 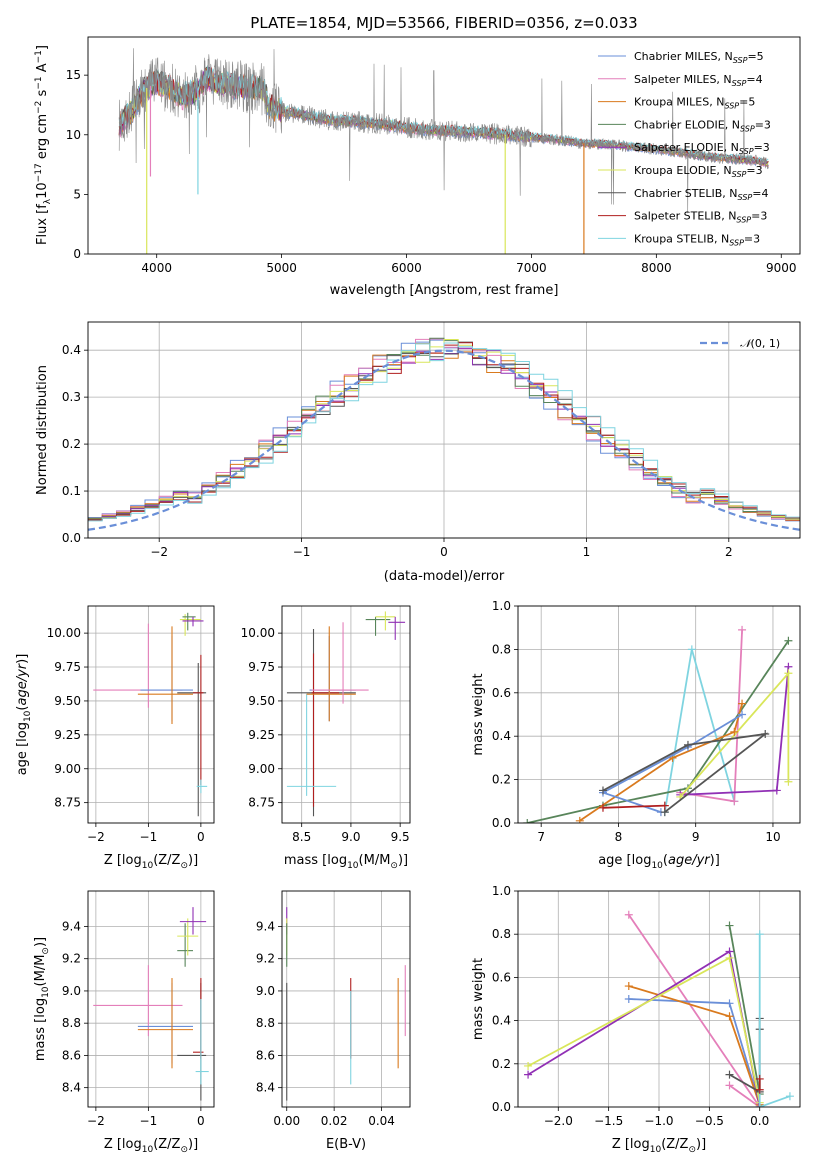 What do you see at coordinates (71, 1055) in the screenshot?
I see `mass-z-ytick-label: 8.6` at bounding box center [71, 1055].